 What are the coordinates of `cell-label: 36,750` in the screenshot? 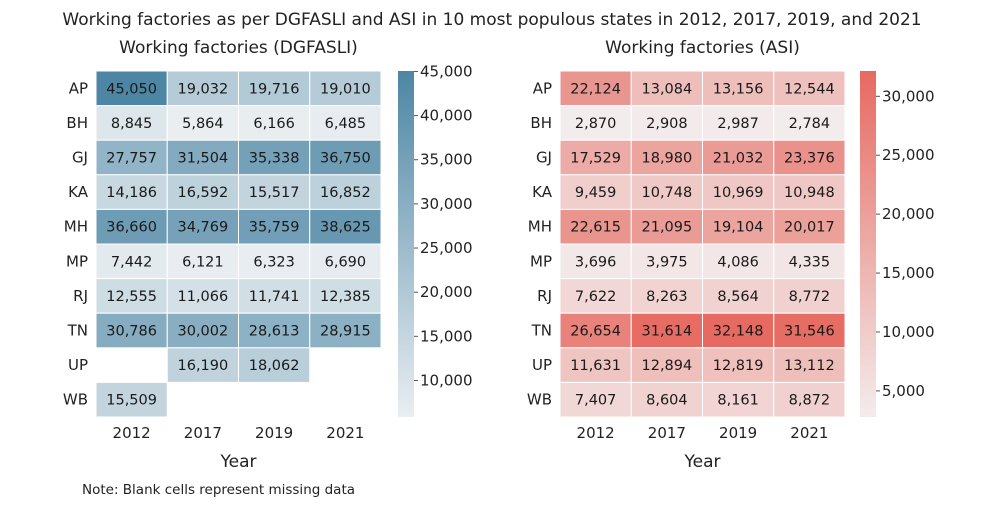 It's located at (345, 159).